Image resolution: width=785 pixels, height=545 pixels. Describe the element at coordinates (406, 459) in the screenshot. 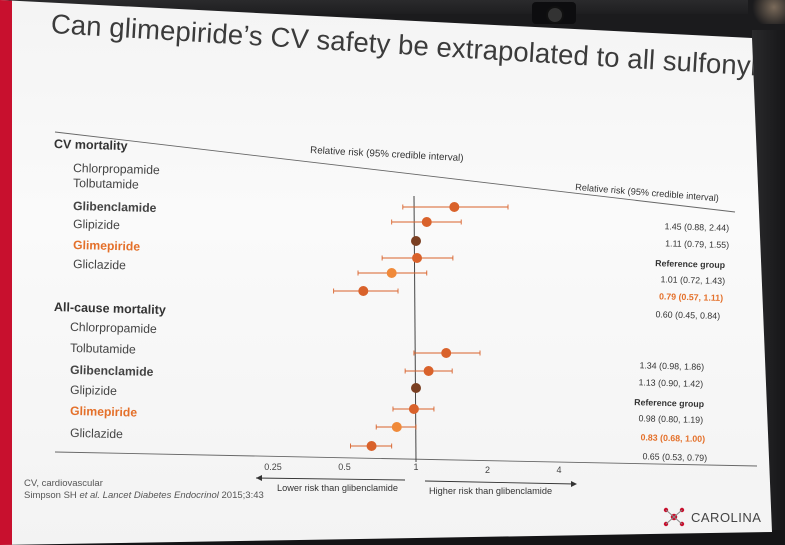

I see `bottom-rule` at that location.